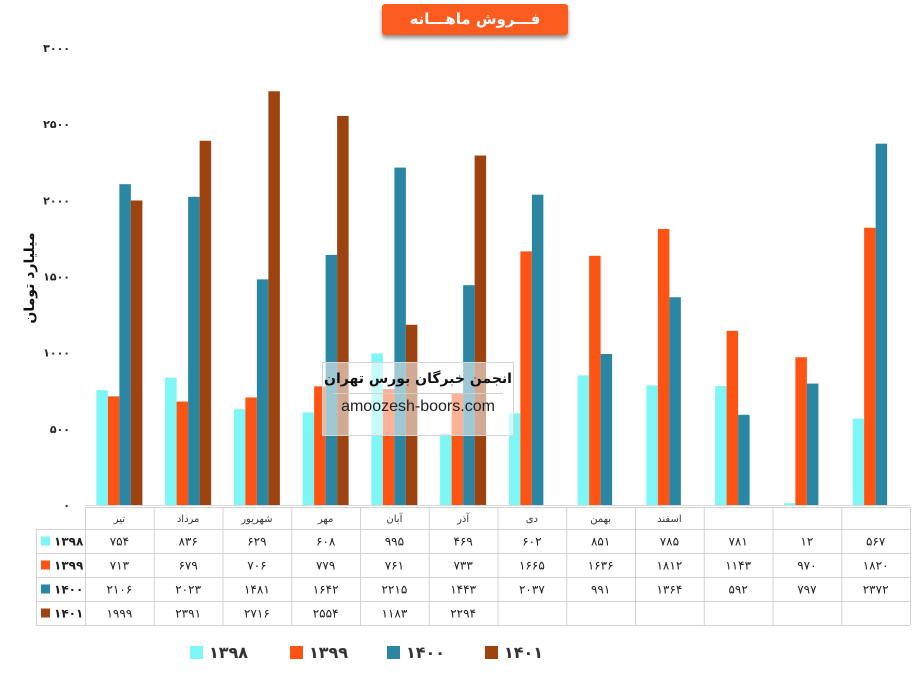  Describe the element at coordinates (876, 542) in the screenshot. I see `table-cell: ۵۶۷` at that location.